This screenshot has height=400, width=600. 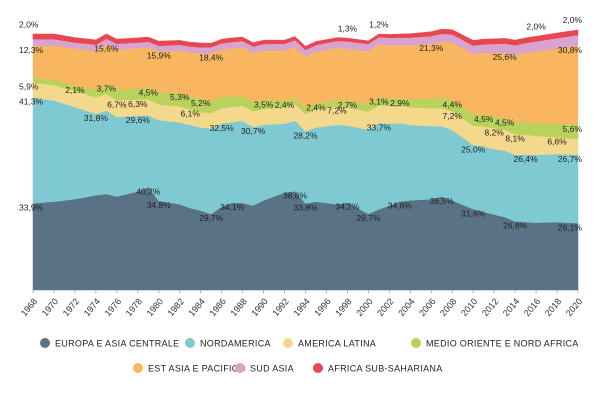 I want to click on x-tick-label: 2002, so click(x=385, y=307).